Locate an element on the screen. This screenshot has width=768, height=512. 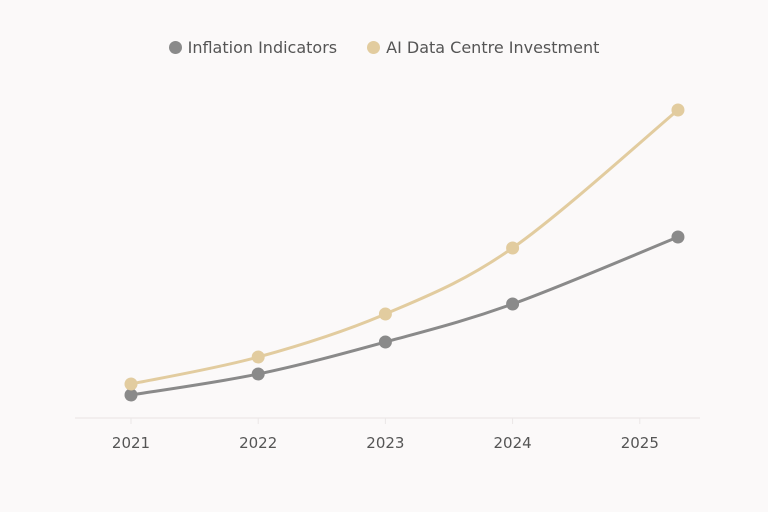
x-tick-label: 2023 is located at coordinates (385, 443).